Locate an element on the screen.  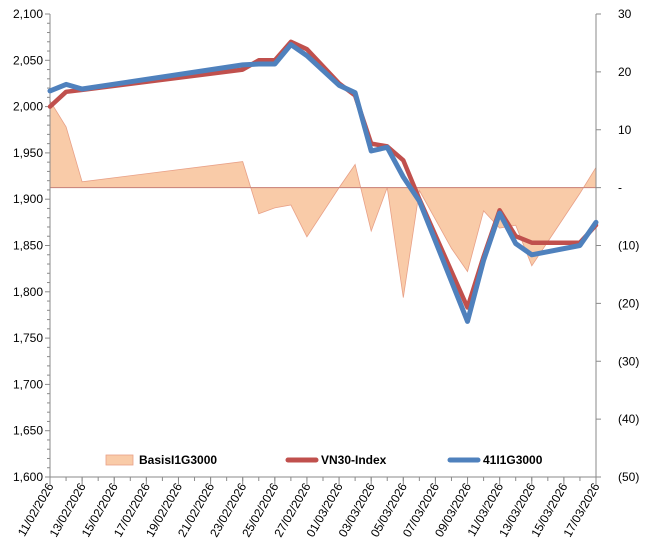
y-left-tick-label: 1,850 is located at coordinates (28, 246).